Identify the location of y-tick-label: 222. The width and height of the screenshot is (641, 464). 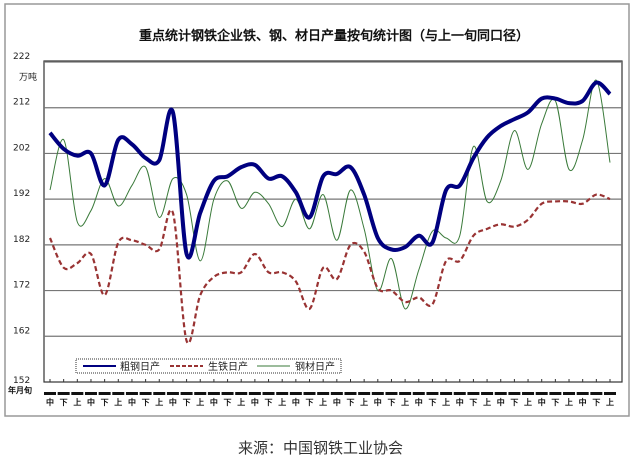
(21, 57).